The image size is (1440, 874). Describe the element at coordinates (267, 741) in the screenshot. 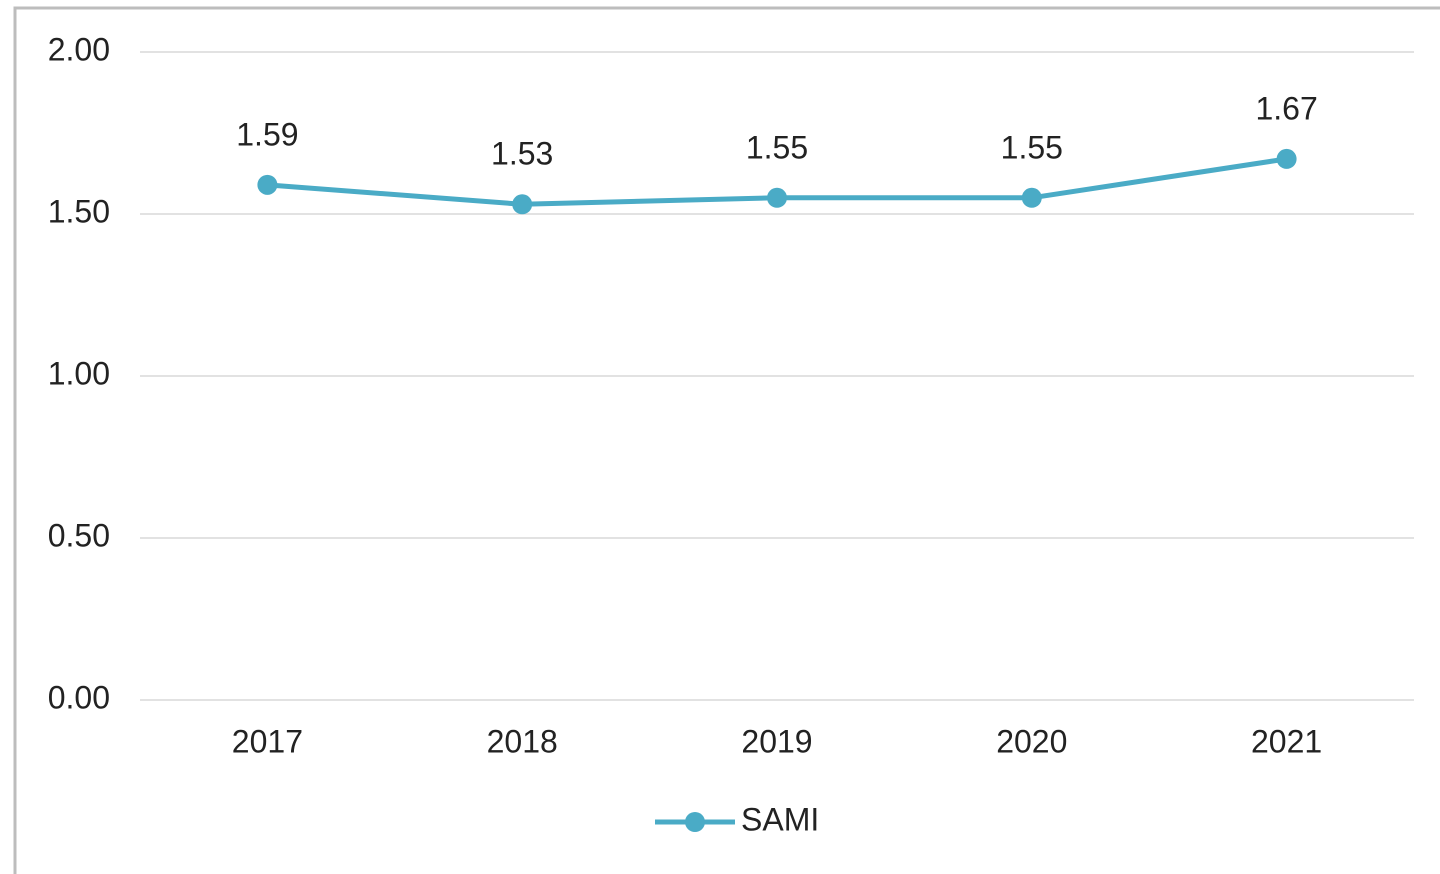

I see `x-tick-label: 2017` at that location.